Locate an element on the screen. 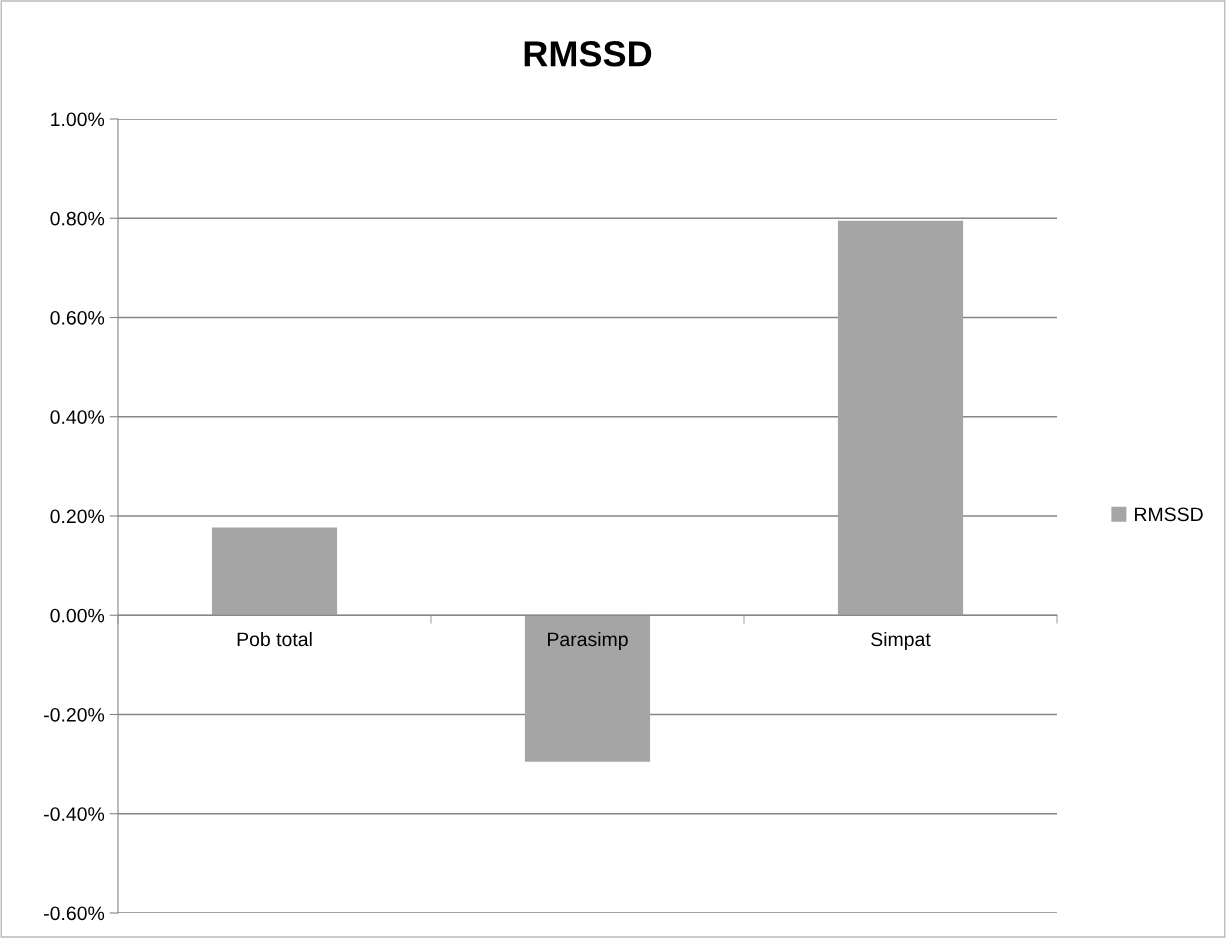  y-tick-label: 1.00% is located at coordinates (78, 119).